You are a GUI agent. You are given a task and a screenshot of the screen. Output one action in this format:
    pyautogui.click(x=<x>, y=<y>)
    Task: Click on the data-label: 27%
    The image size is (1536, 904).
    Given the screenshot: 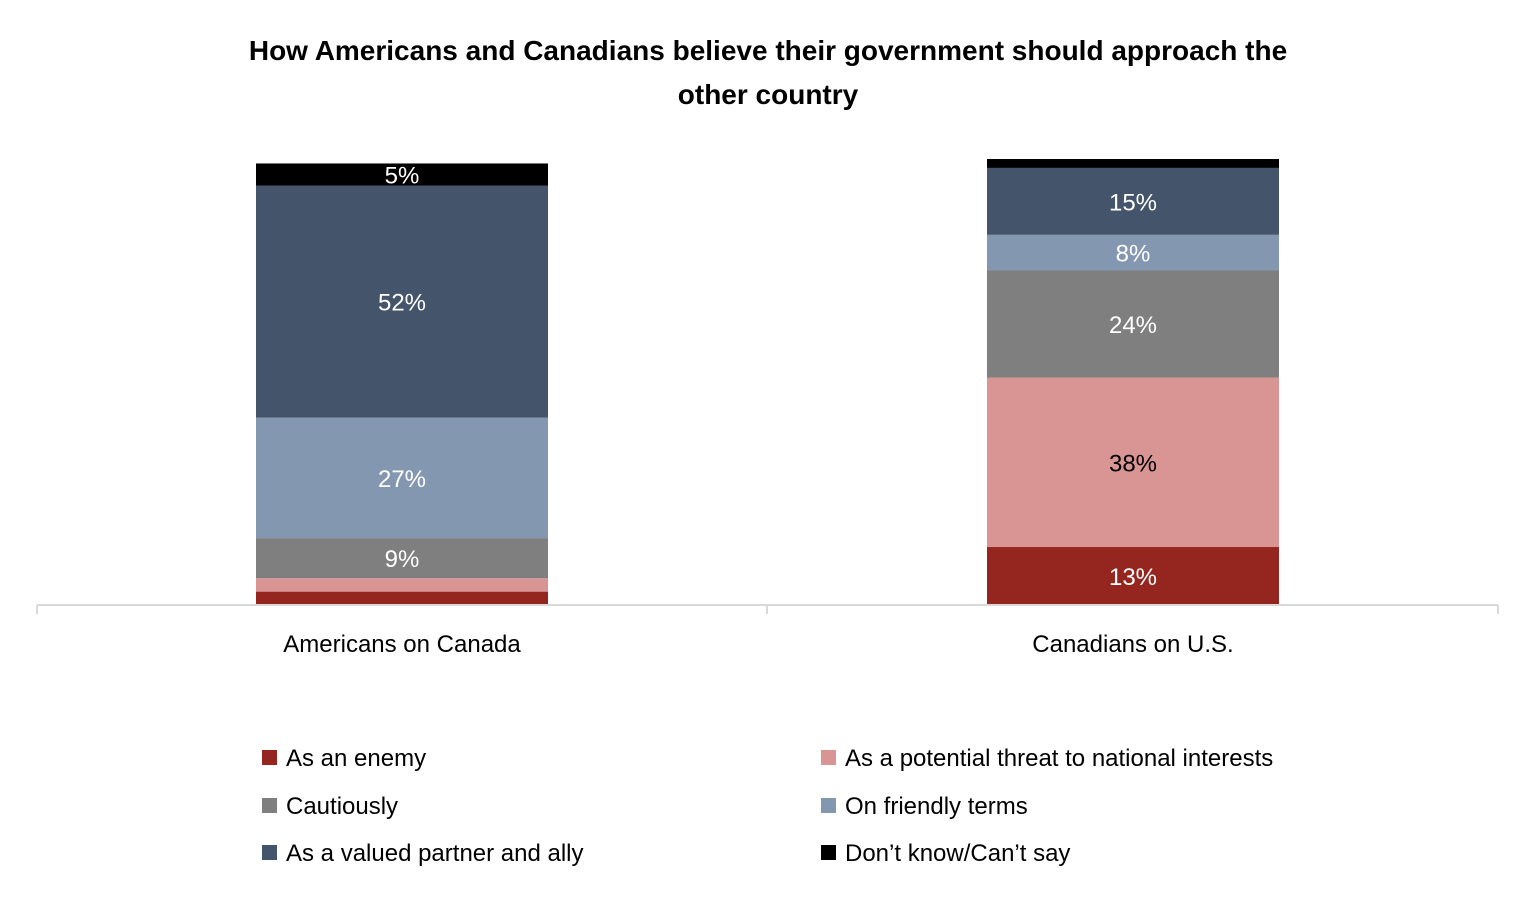 What is the action you would take?
    pyautogui.click(x=402, y=479)
    